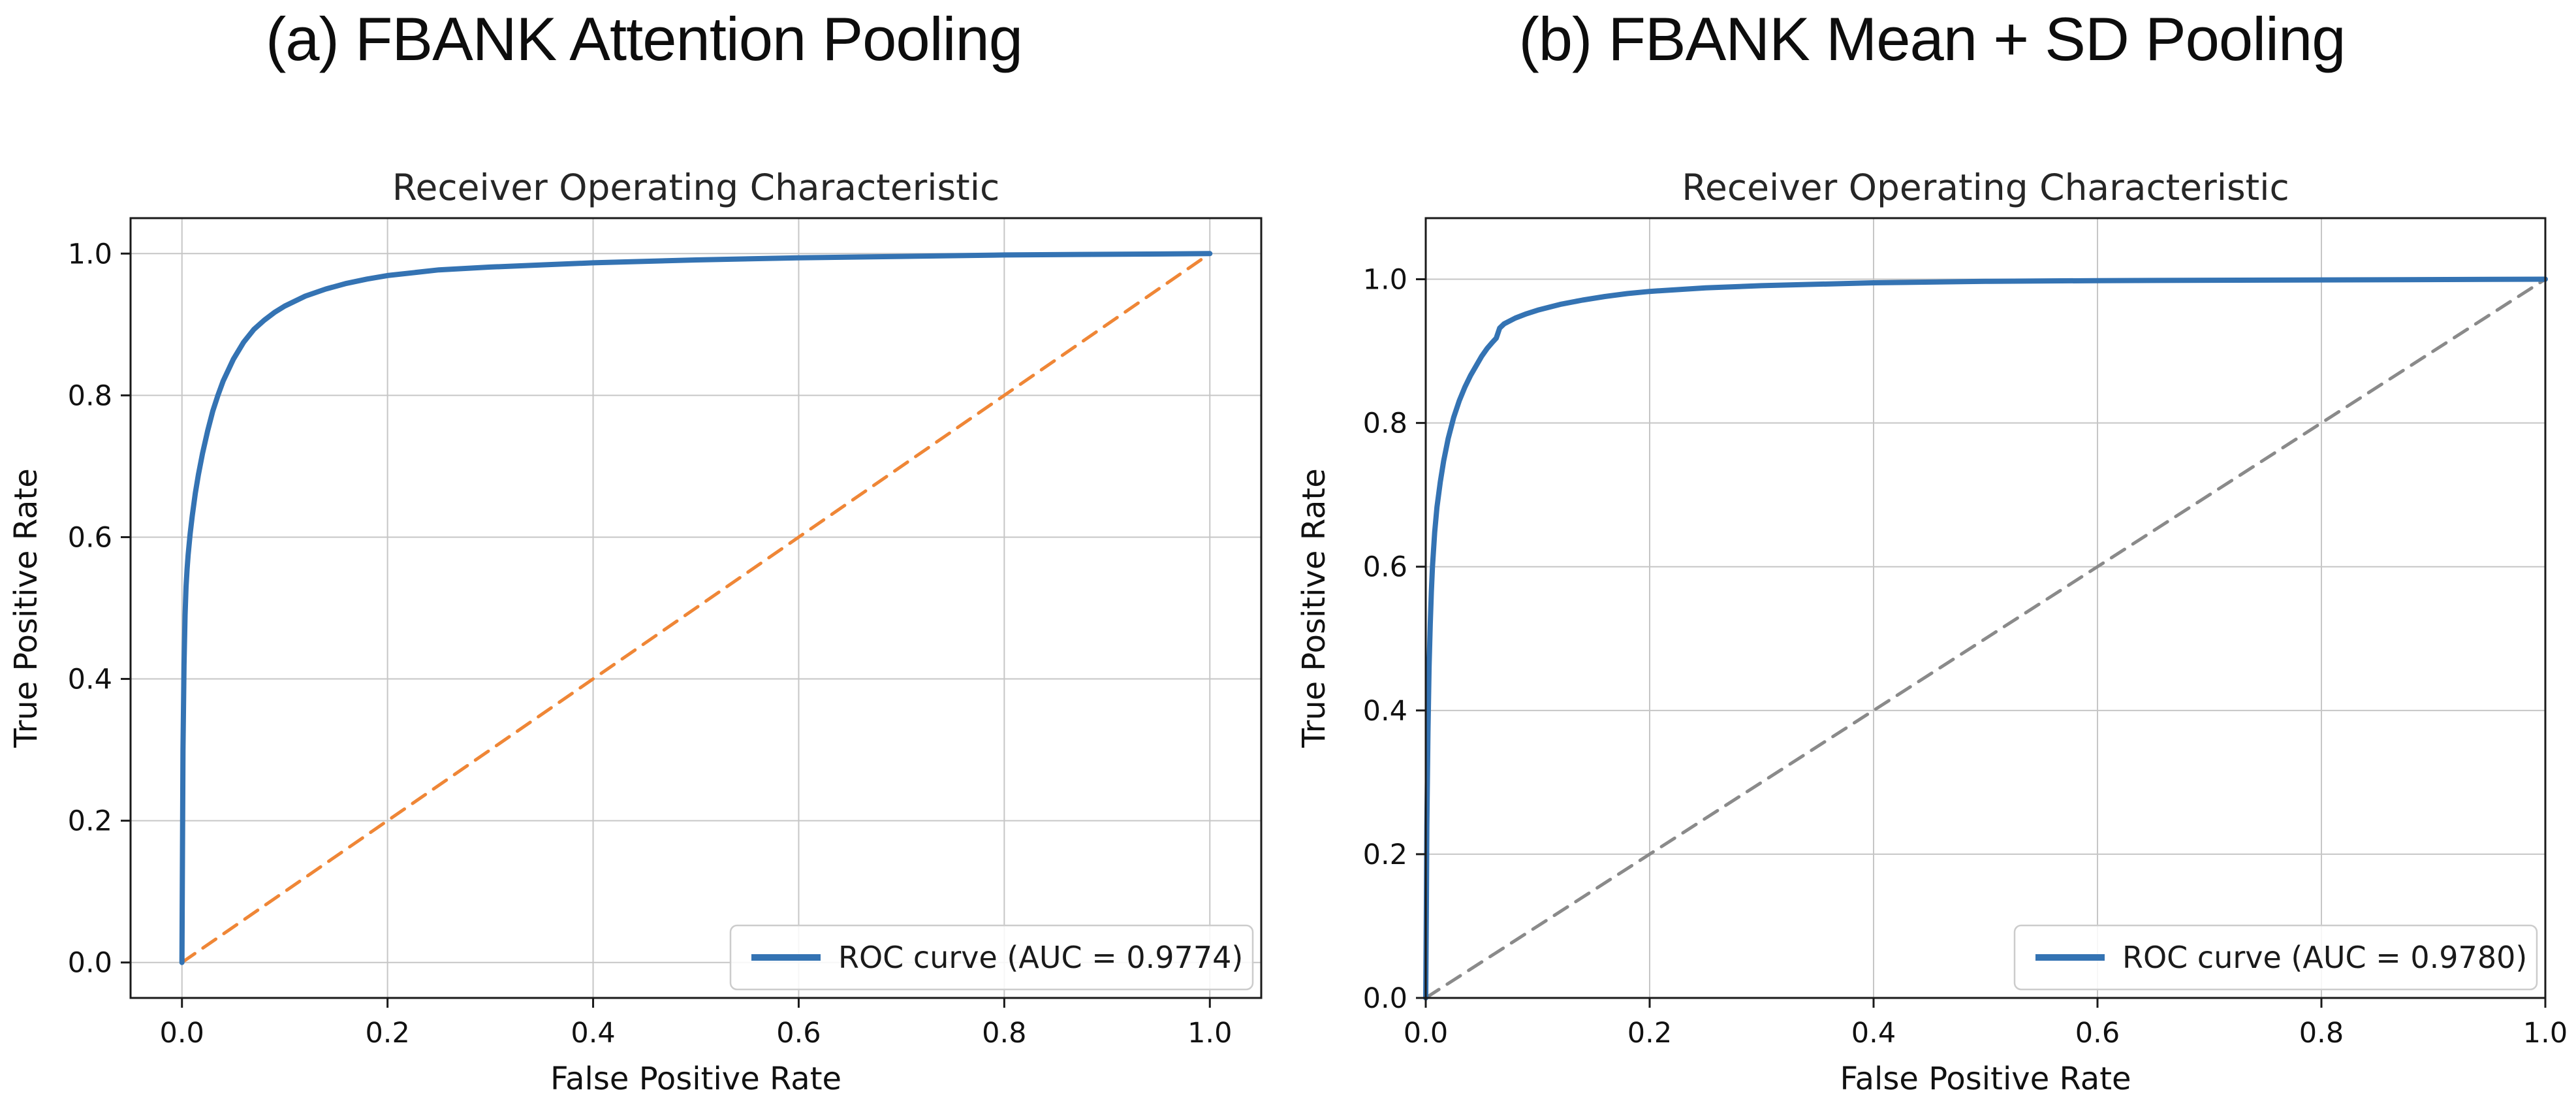  I want to click on panel-a-title: (a) FBANK Attention Pooling, so click(644, 39).